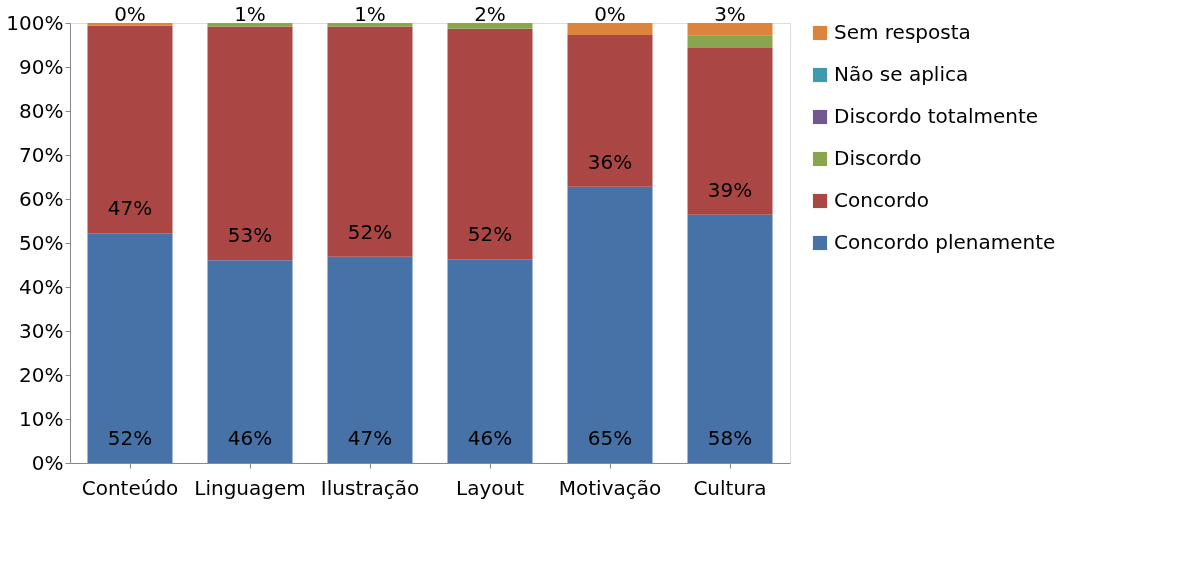  What do you see at coordinates (730, 487) in the screenshot?
I see `x-tick-label: Cultura` at bounding box center [730, 487].